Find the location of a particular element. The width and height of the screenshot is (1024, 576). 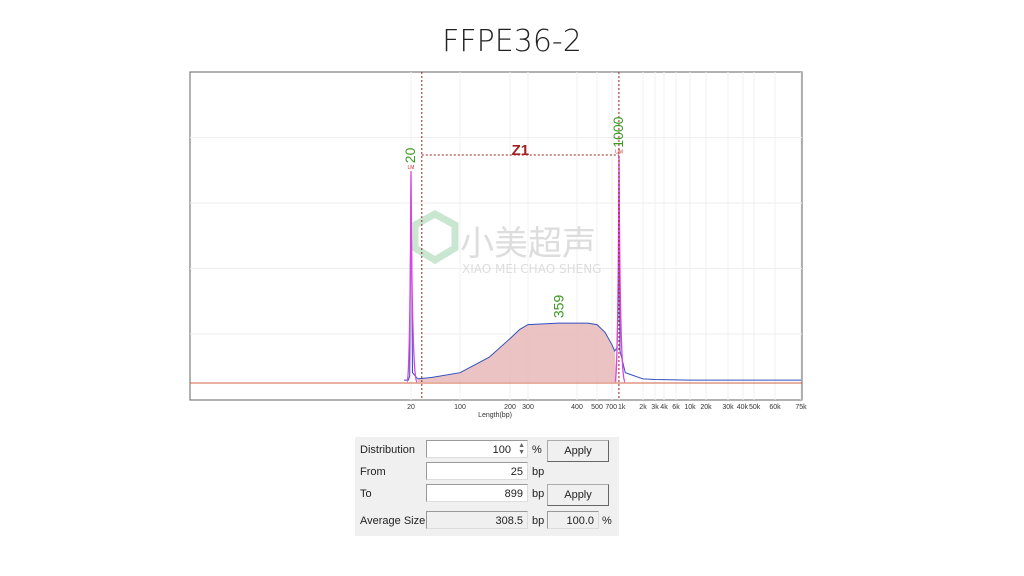

x-tick-label: 4k is located at coordinates (664, 407).